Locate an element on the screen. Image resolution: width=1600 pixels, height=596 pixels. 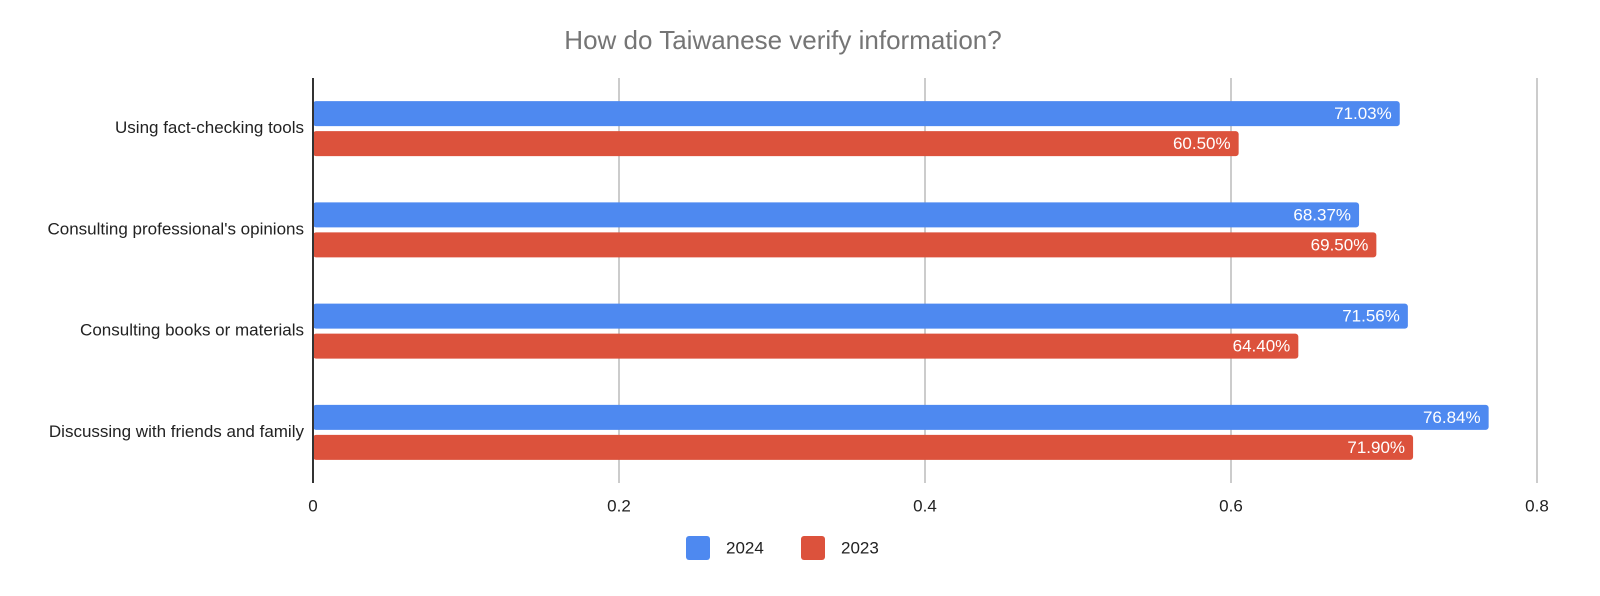
value-label: 71.03% is located at coordinates (1363, 113).